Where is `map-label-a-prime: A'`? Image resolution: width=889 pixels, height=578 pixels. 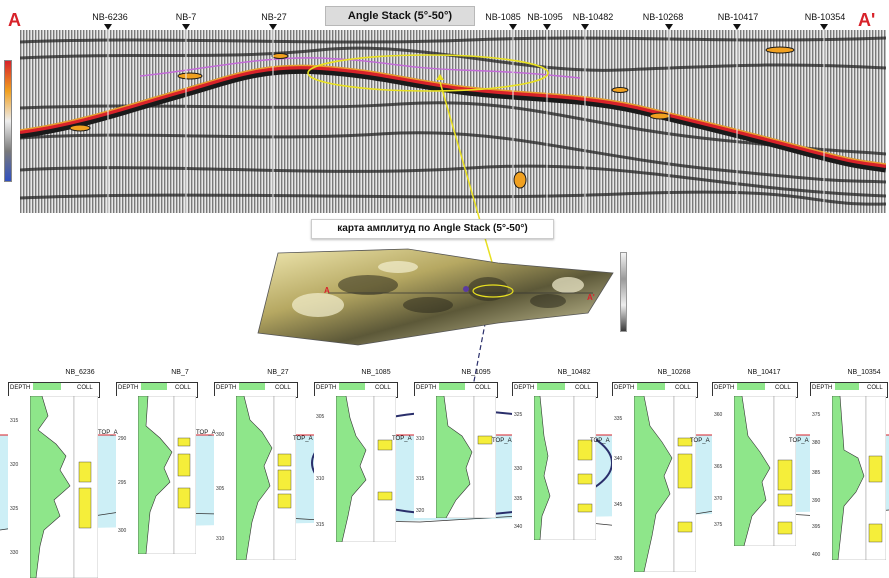 map-label-a-prime: A' is located at coordinates (591, 297).